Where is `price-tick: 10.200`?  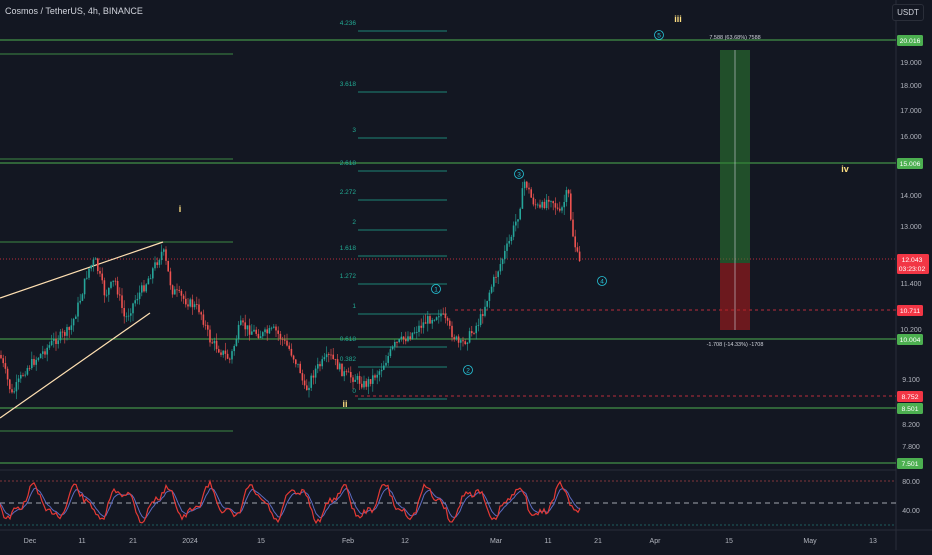 price-tick: 10.200 is located at coordinates (911, 330).